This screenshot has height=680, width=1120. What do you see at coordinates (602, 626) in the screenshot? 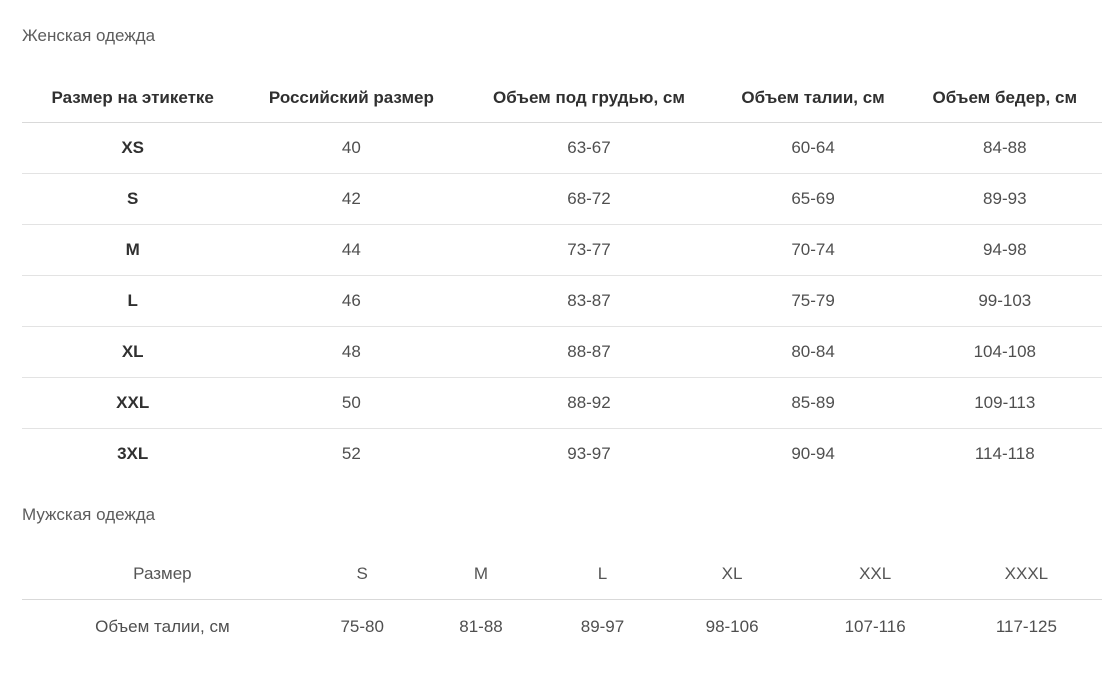
I see `waist-value-l: 89-97` at bounding box center [602, 626].